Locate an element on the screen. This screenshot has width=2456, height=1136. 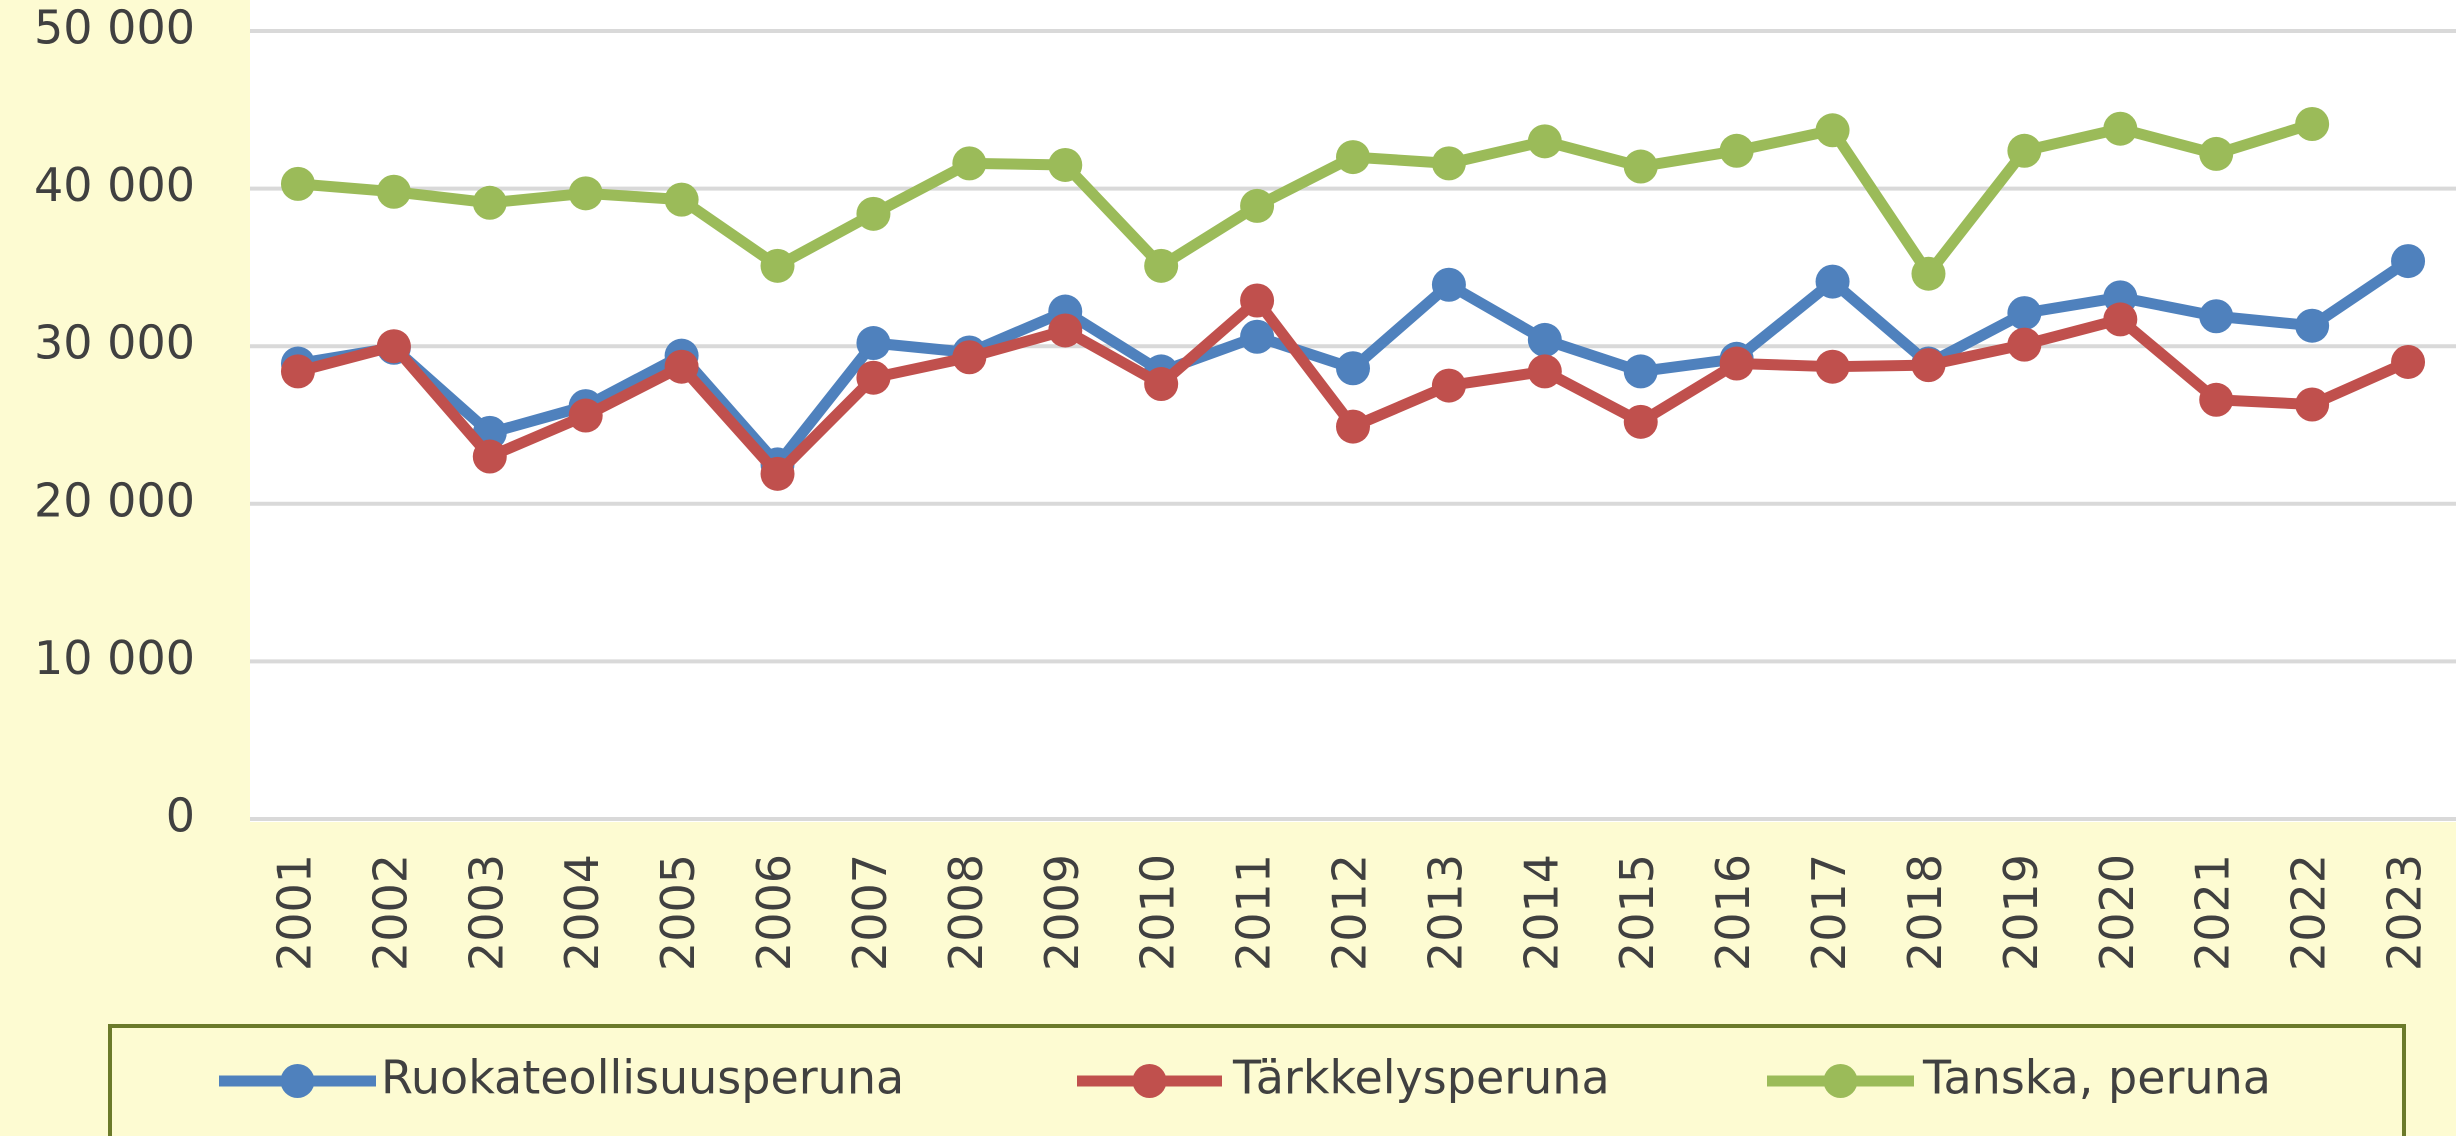
legend-label: Tanska, peruna is located at coordinates (2096, 1078).